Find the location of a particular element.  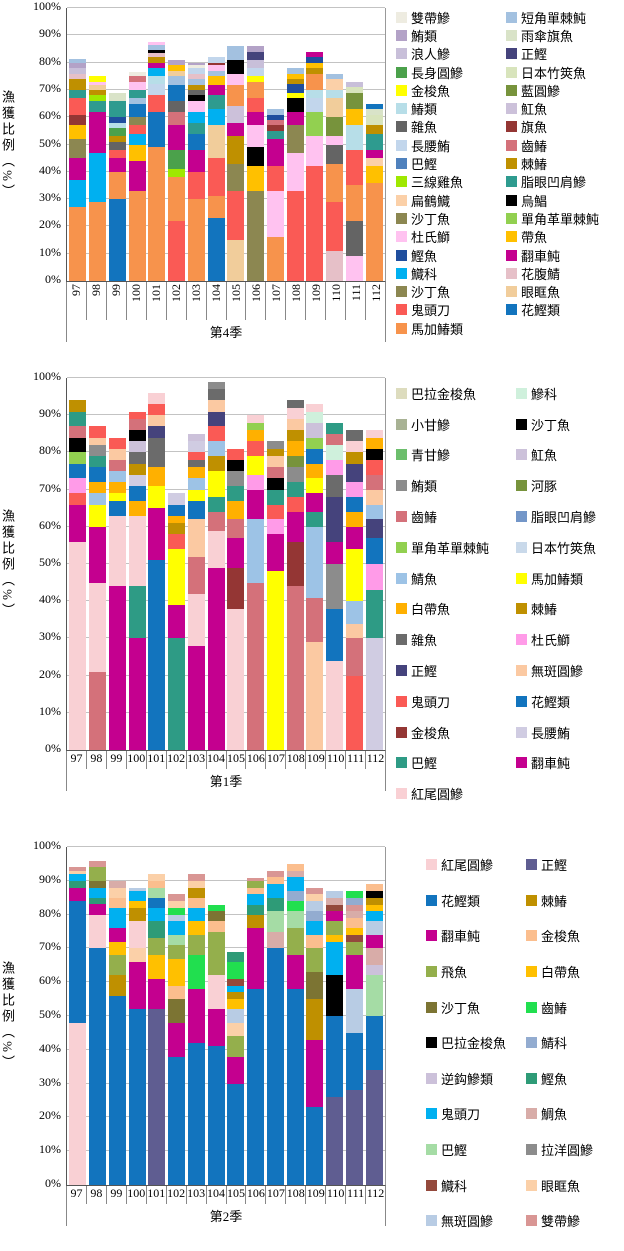

bar-segment-脂眼凹肩鰺 is located at coordinates (78, 94).